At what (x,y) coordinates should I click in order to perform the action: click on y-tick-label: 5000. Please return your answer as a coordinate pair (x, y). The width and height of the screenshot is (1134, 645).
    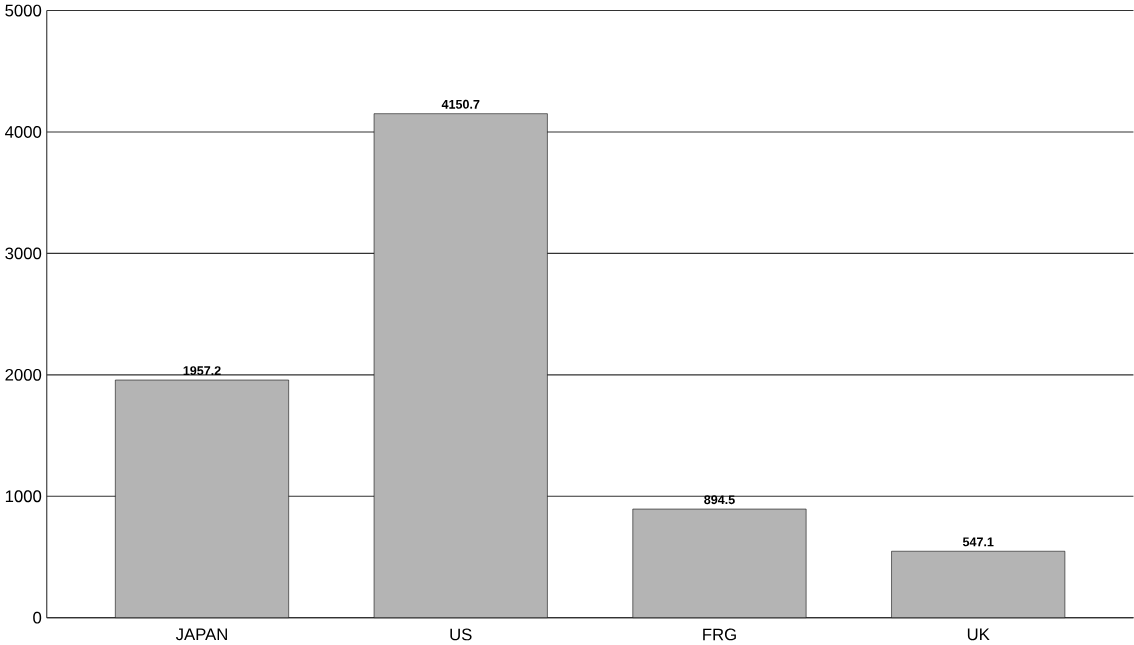
    Looking at the image, I should click on (23, 10).